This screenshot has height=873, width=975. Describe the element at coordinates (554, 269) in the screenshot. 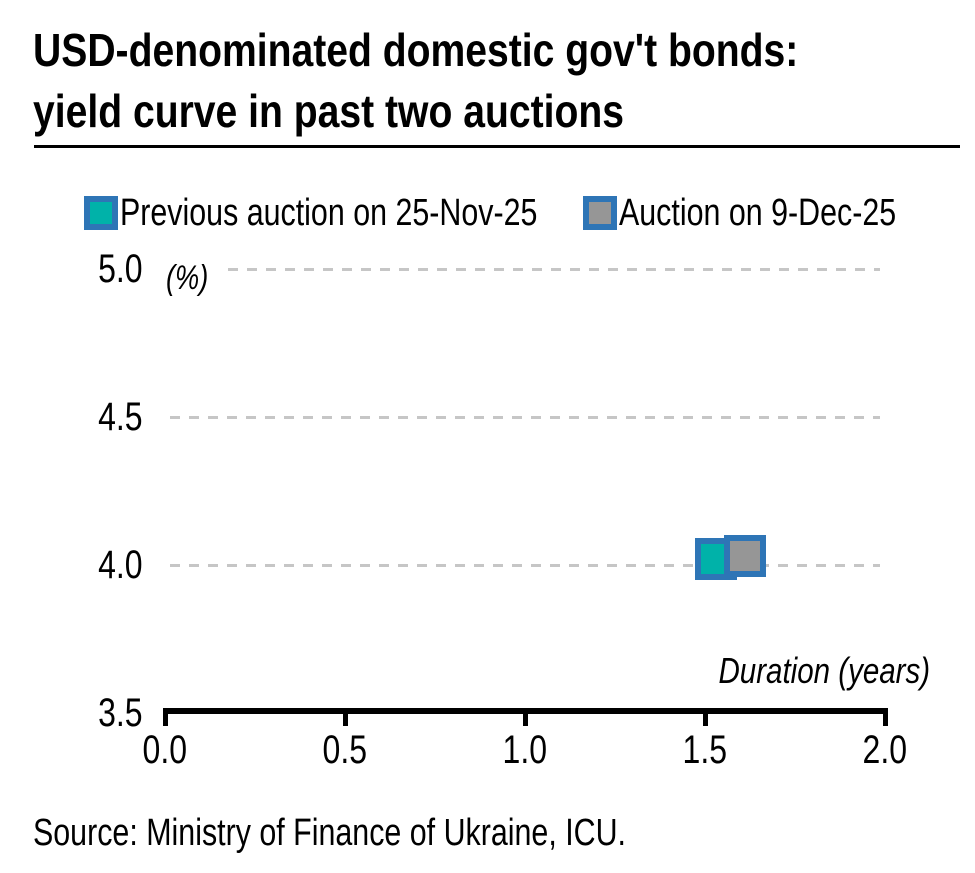

I see `gridline-y-5.0` at that location.